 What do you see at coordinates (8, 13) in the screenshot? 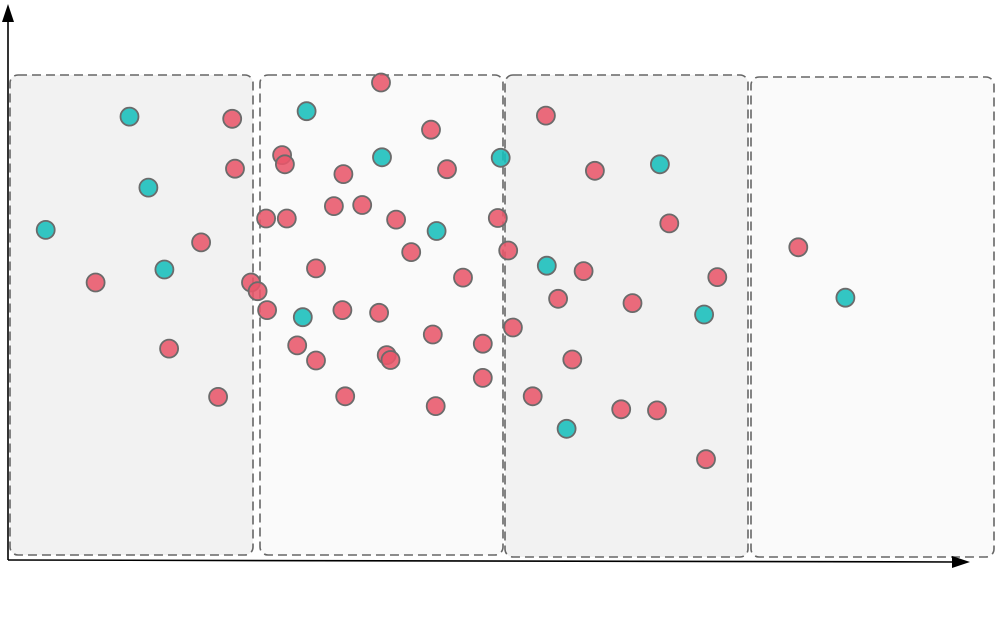
I see `y-axis-arrowhead` at bounding box center [8, 13].